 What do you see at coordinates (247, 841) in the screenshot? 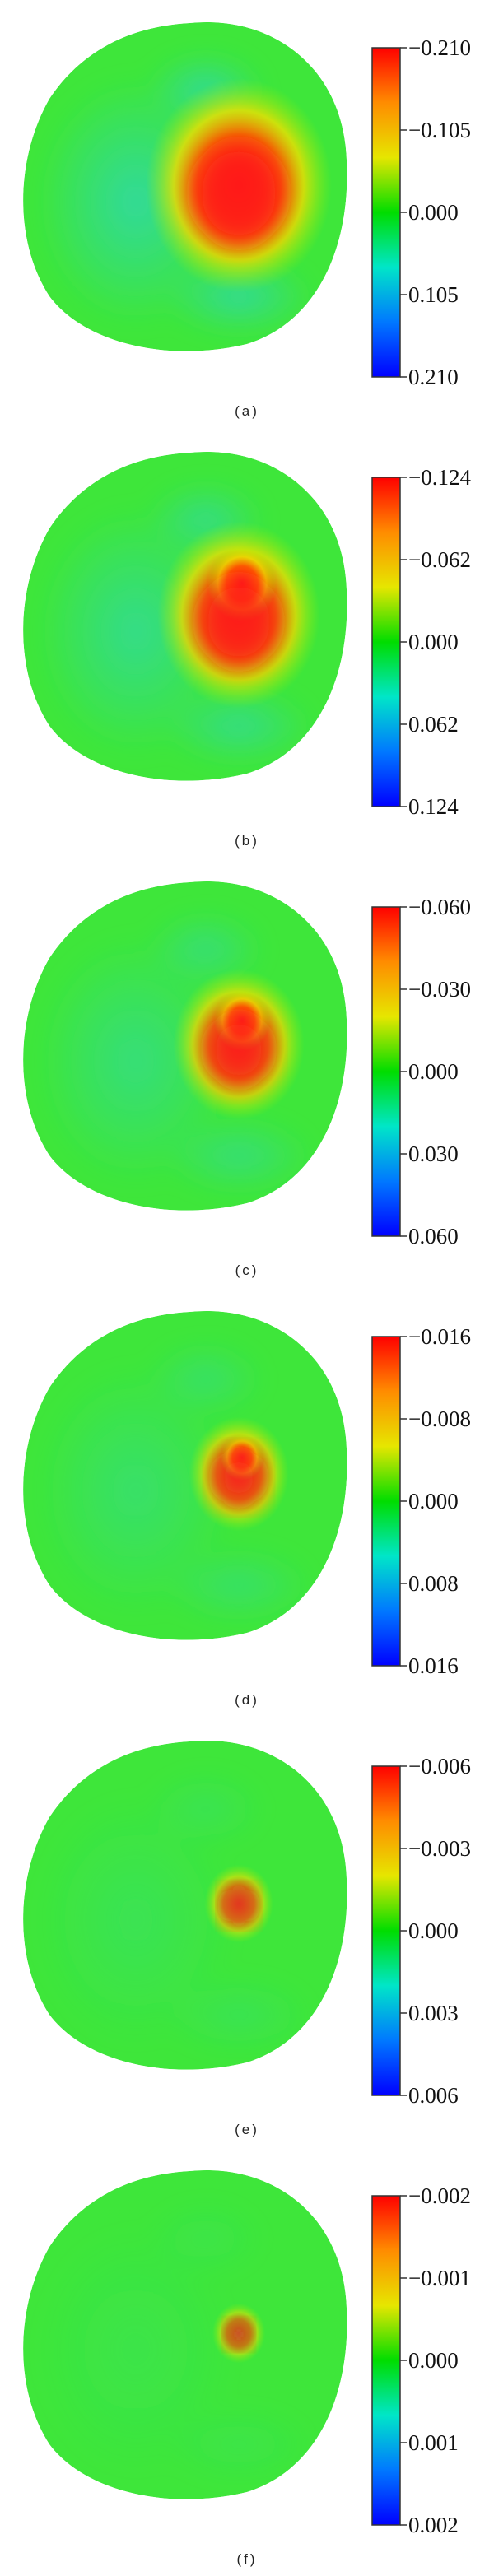
I see `panel-caption: (b)` at bounding box center [247, 841].